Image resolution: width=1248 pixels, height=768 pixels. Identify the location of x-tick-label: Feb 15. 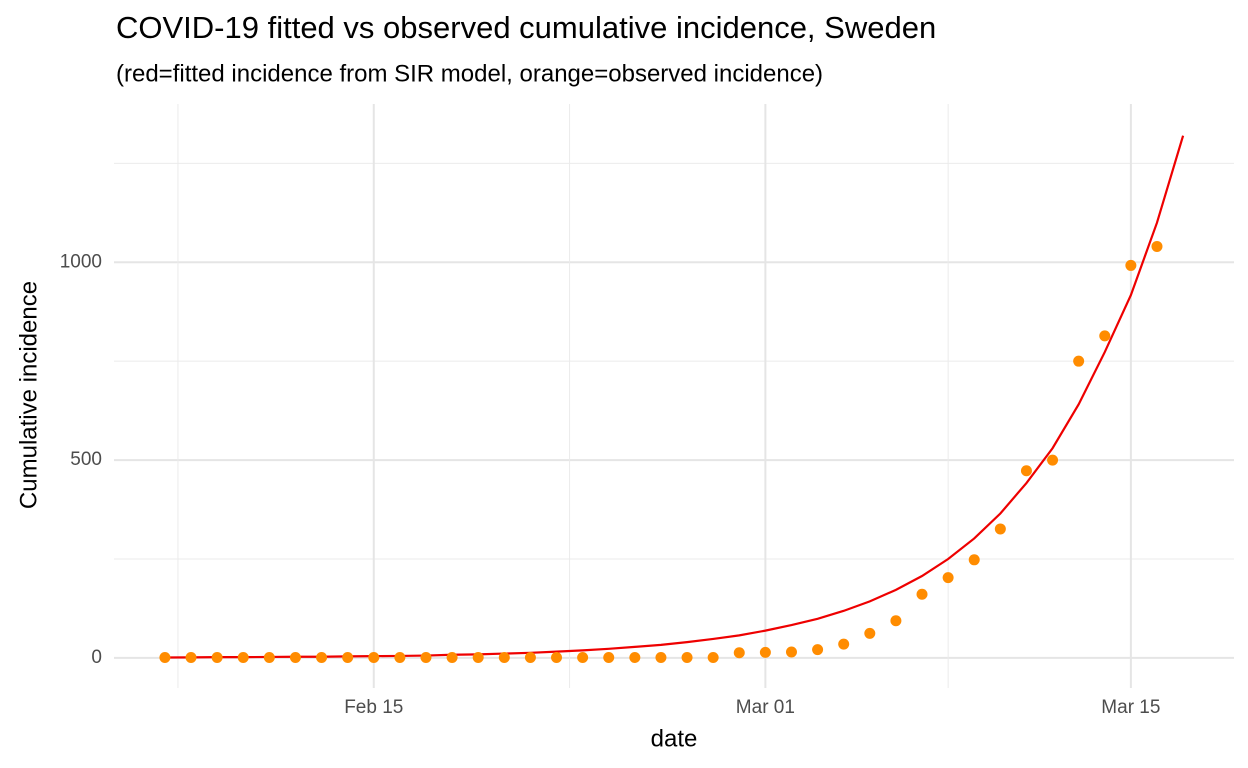
(373, 707).